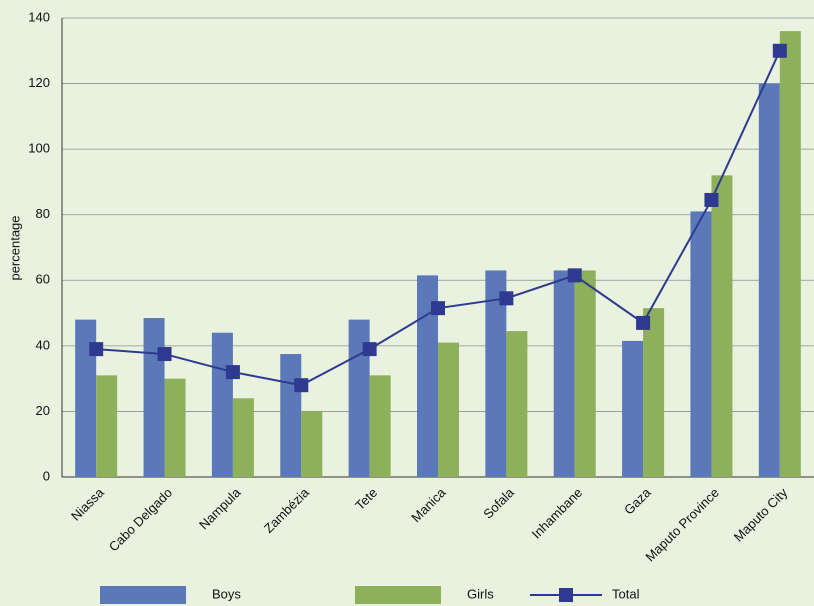 The width and height of the screenshot is (814, 606). Describe the element at coordinates (46, 475) in the screenshot. I see `y-tick-label: 0` at that location.